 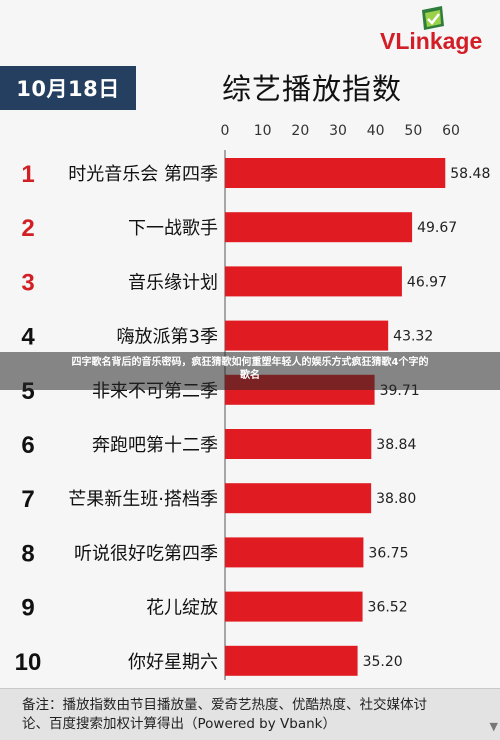 I want to click on scroll-down-arrow-icon: ▼, so click(x=493, y=726).